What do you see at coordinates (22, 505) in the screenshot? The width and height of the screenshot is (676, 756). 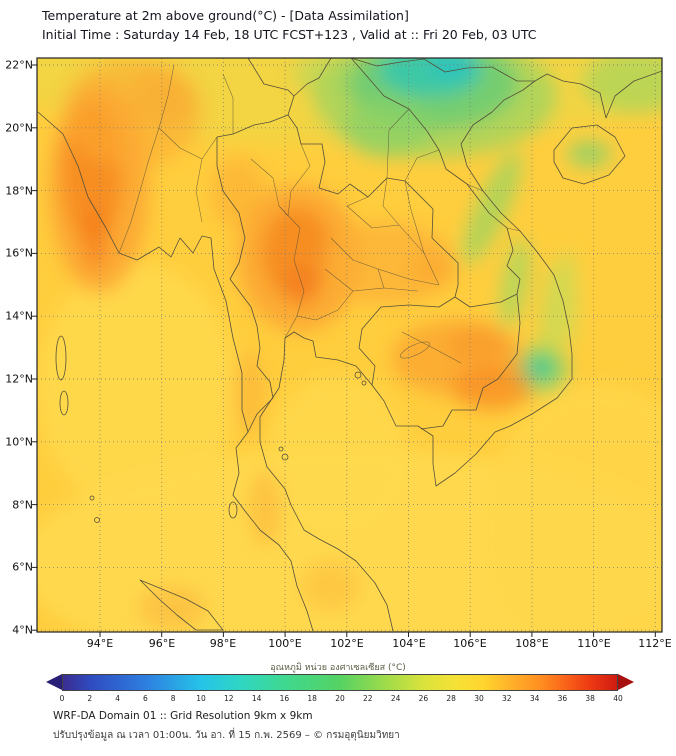 I see `y-tick-label: 8°N` at bounding box center [22, 505].